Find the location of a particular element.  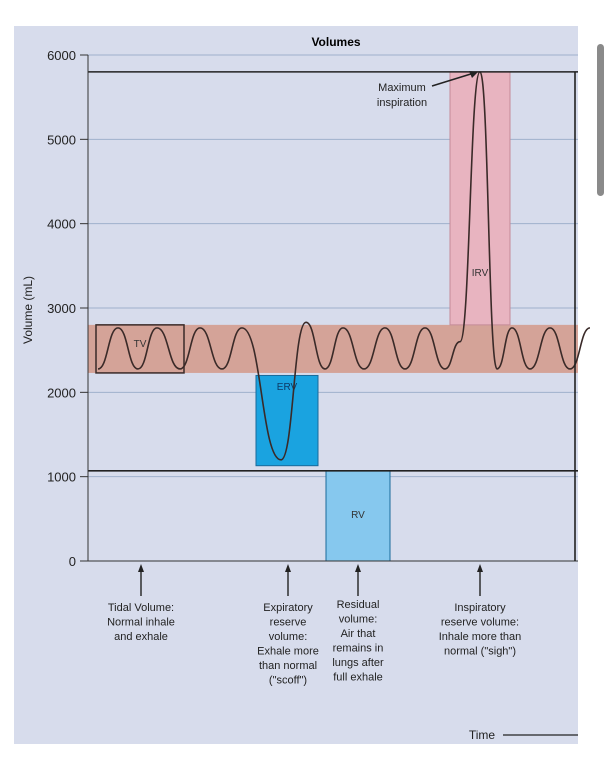

x-axis-label: Time is located at coordinates (482, 735).